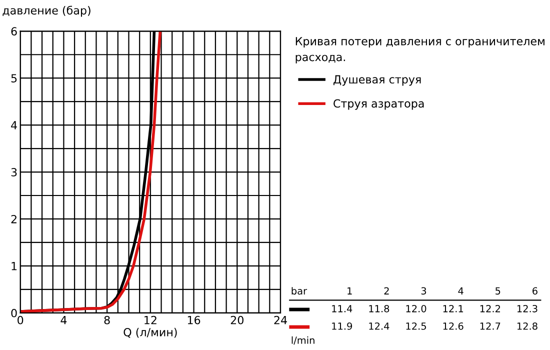 This screenshot has height=350, width=550. Describe the element at coordinates (303, 340) in the screenshot. I see `text: l/min` at that location.